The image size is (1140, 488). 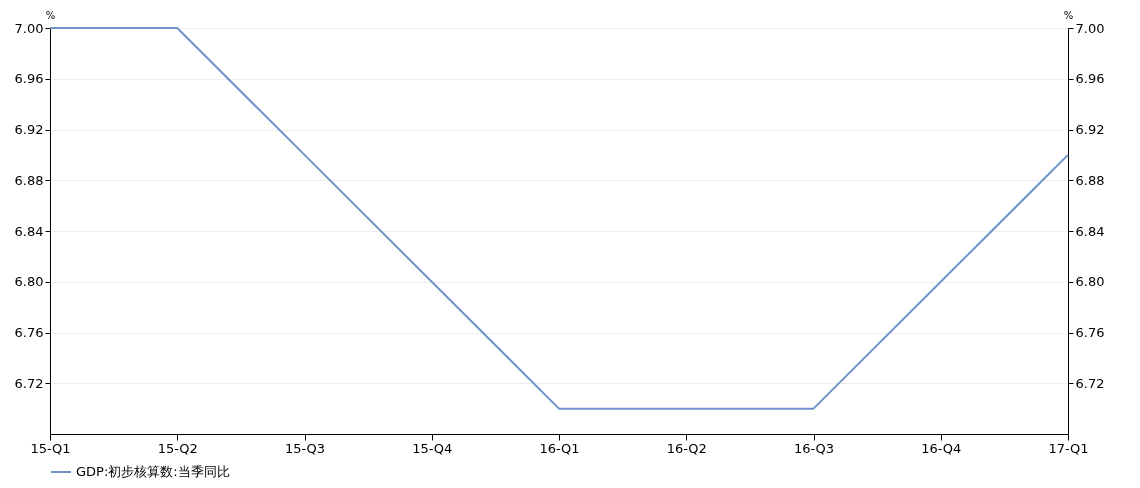 What do you see at coordinates (1090, 28) in the screenshot?
I see `y2-tick-label: 7.00` at bounding box center [1090, 28].